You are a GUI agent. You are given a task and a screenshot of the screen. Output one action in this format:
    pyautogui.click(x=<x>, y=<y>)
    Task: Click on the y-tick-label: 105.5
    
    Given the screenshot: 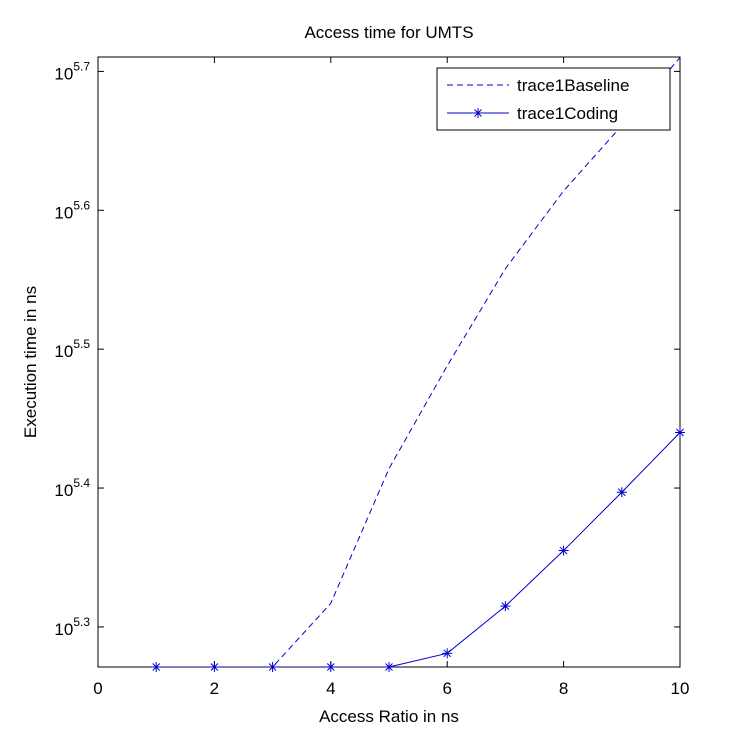 What is the action you would take?
    pyautogui.click(x=72, y=349)
    